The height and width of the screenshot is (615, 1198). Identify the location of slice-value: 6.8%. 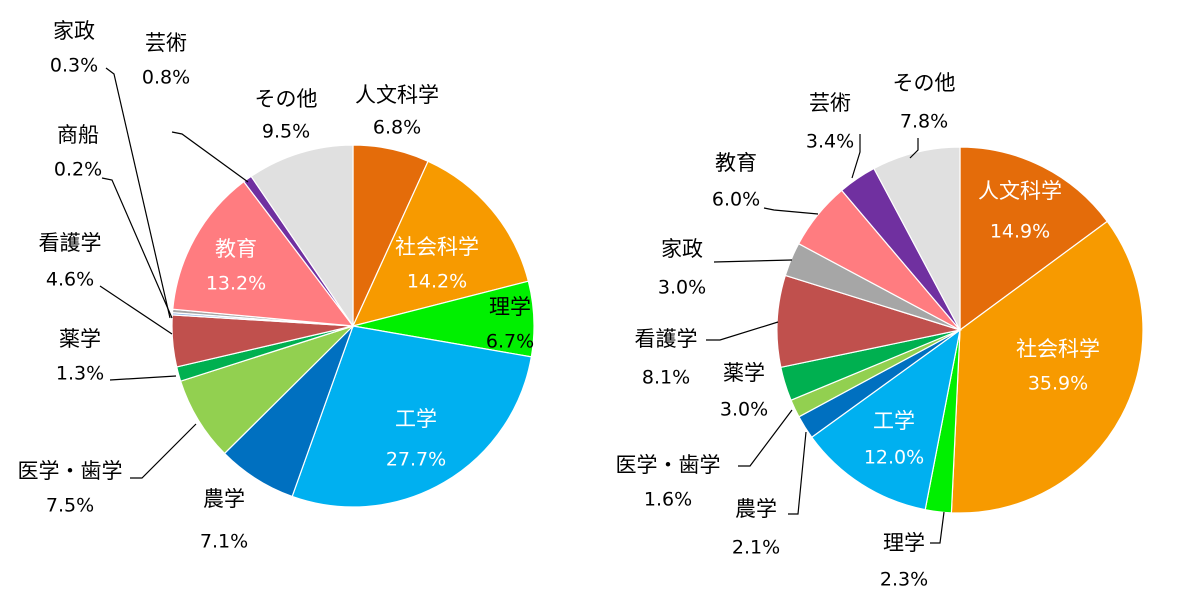
(397, 128).